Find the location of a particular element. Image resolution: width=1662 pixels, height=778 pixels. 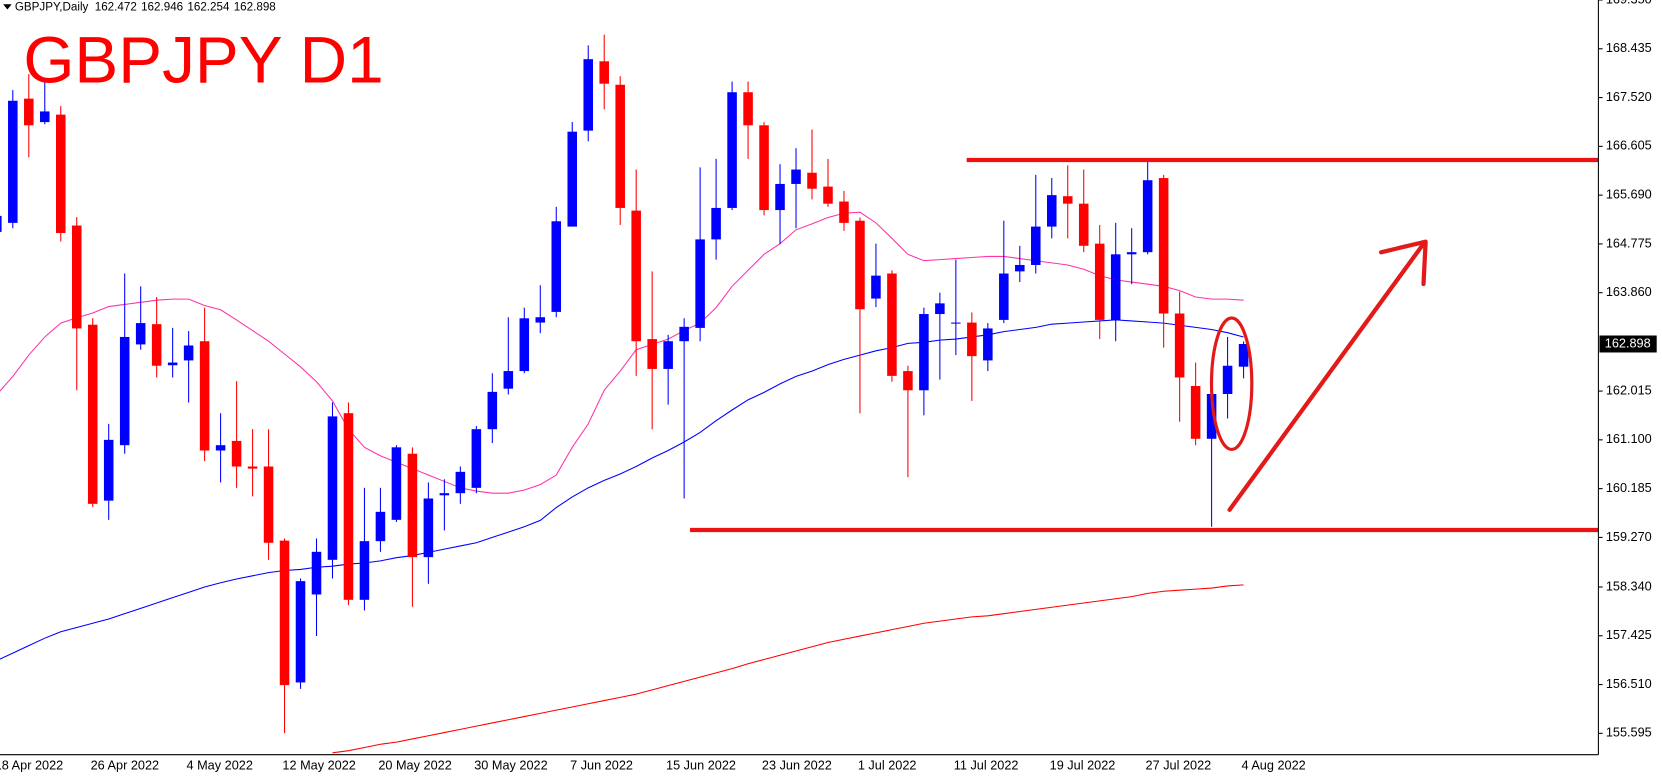

chart-header: GBPJPY,Daily 162.472 162.946 162.254 162.898 is located at coordinates (145, 6).